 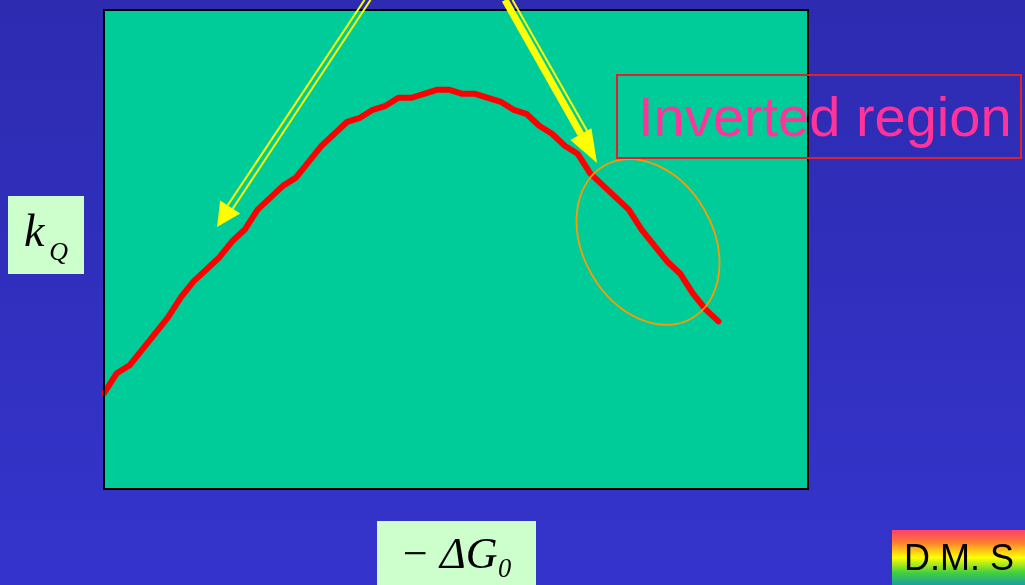 I want to click on x-axis-title: − ΔG₀, so click(x=456, y=553).